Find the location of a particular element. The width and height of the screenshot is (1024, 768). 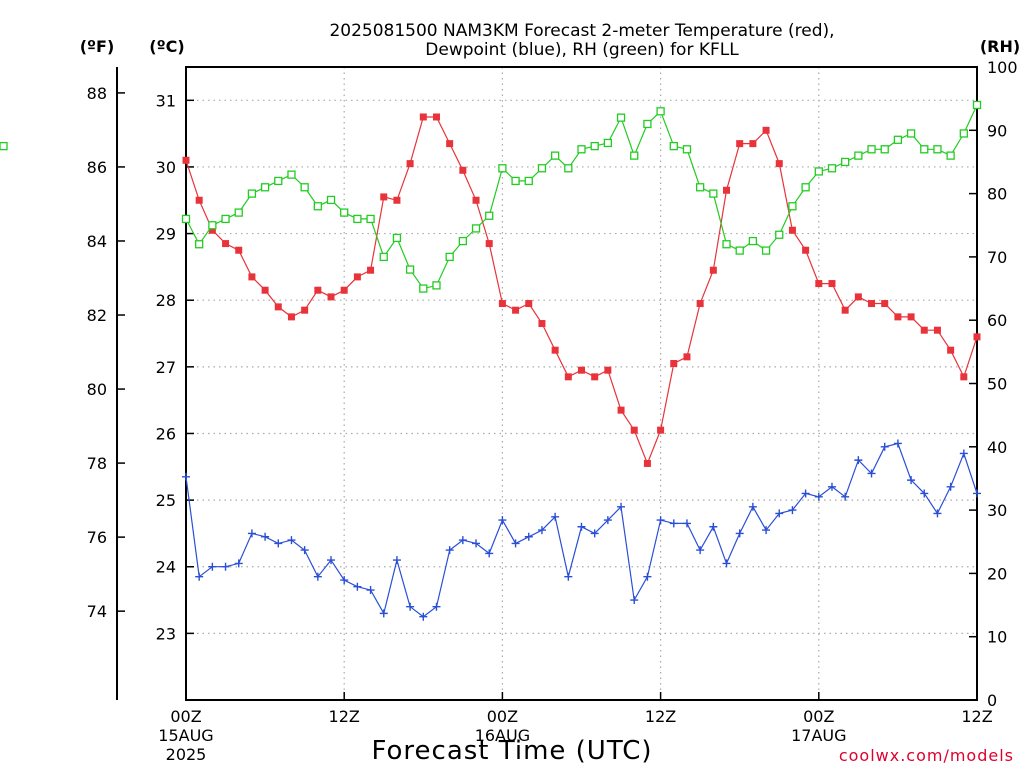

celsius-tick-label: 31 is located at coordinates (166, 100).